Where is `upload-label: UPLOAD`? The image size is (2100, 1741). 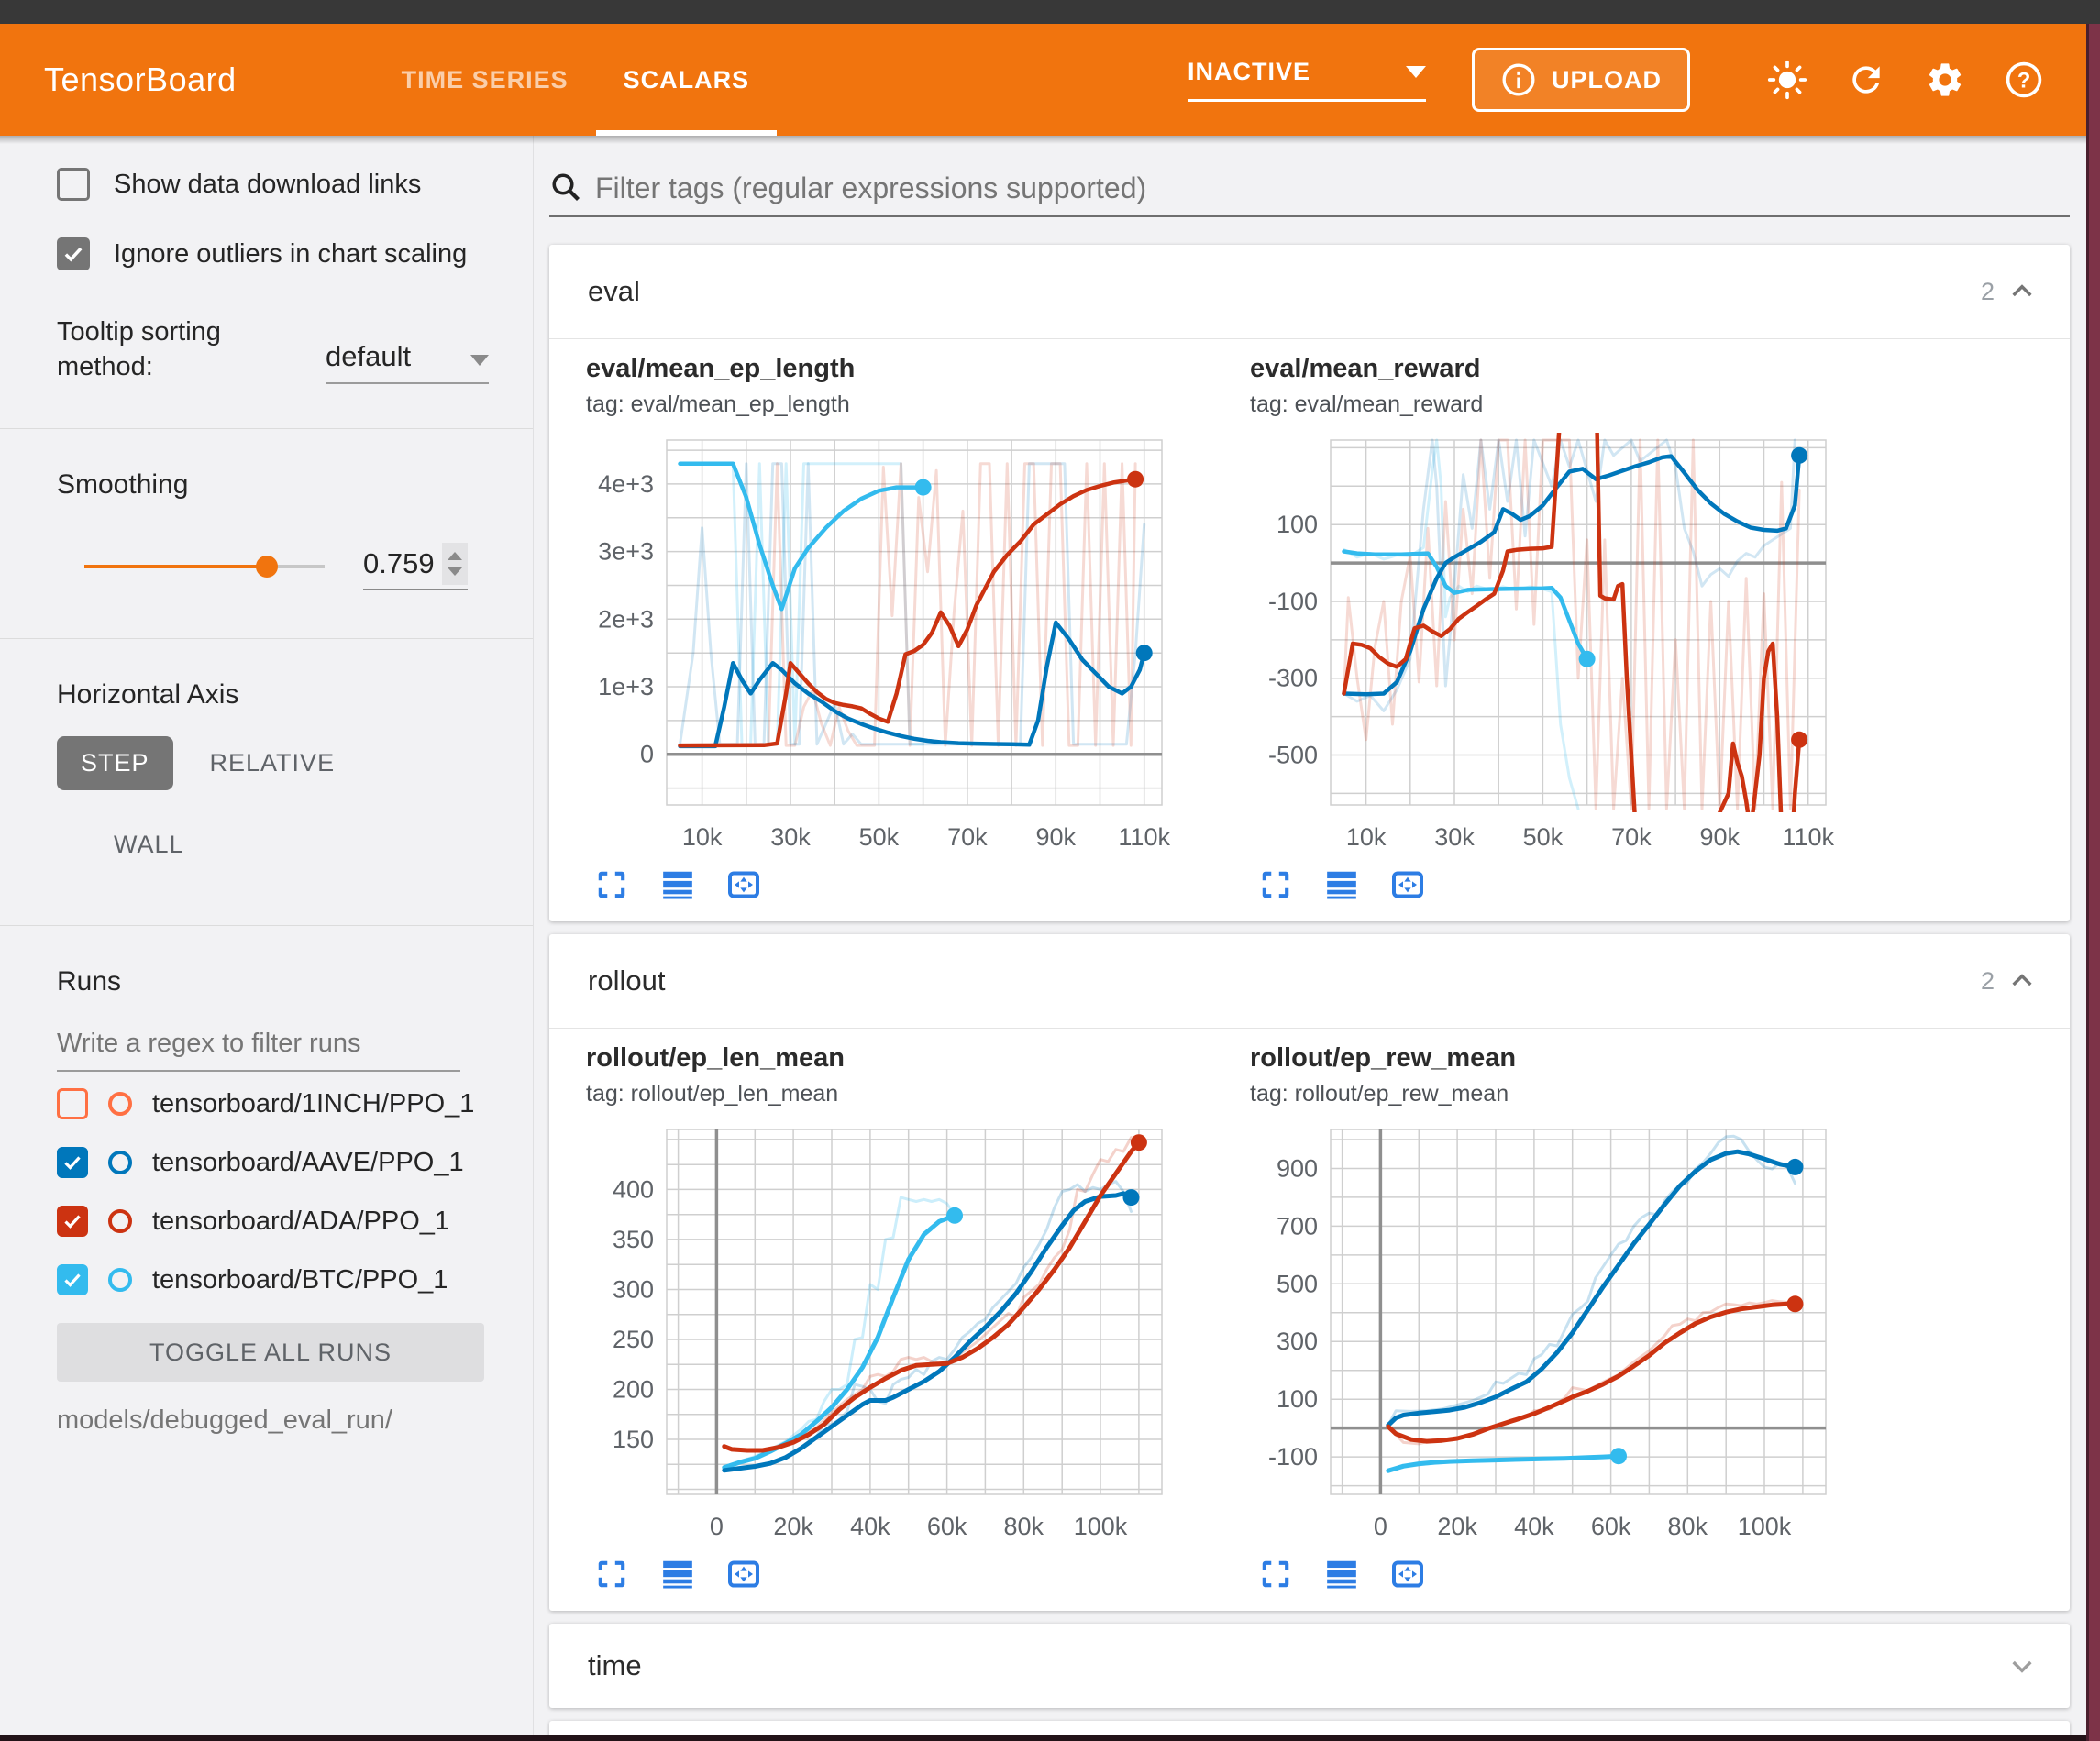 upload-label: UPLOAD is located at coordinates (1607, 80).